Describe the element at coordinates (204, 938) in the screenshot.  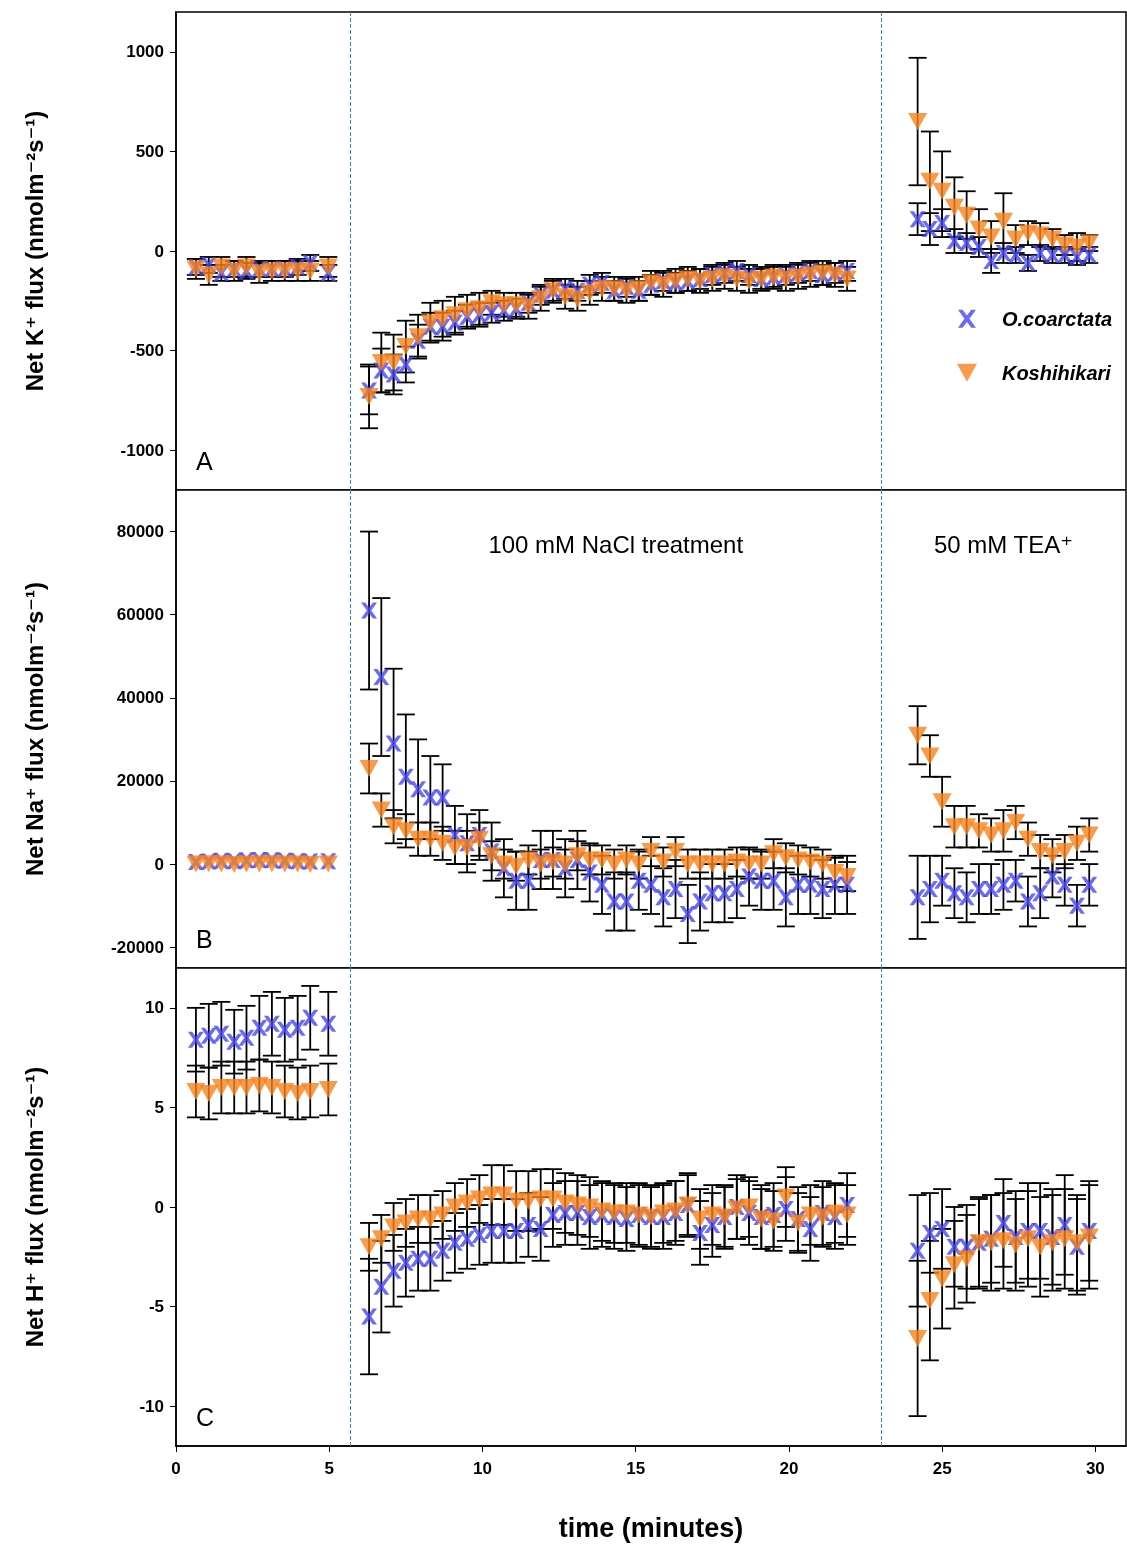
I see `annotation: B` at that location.